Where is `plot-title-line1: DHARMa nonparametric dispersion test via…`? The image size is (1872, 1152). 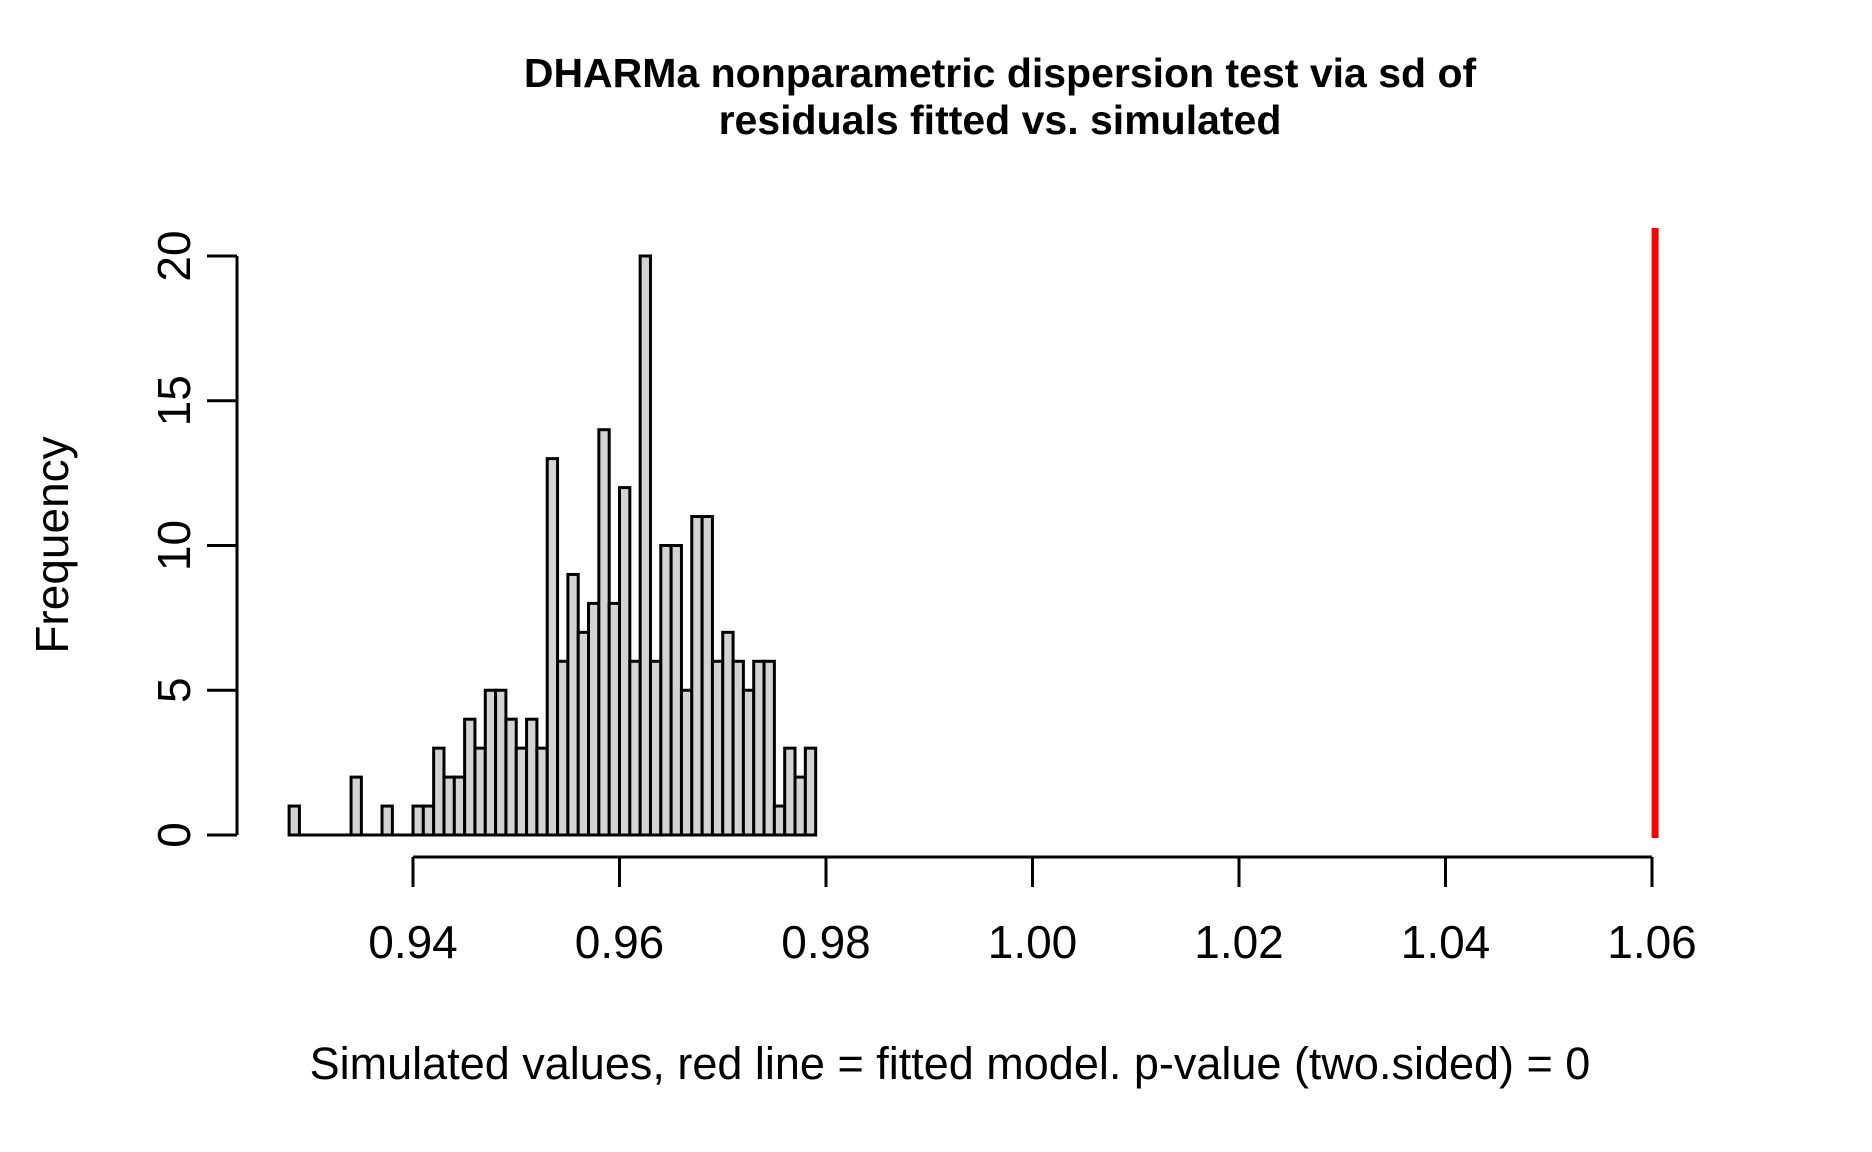
plot-title-line1: DHARMa nonparametric dispersion test via… is located at coordinates (1000, 73).